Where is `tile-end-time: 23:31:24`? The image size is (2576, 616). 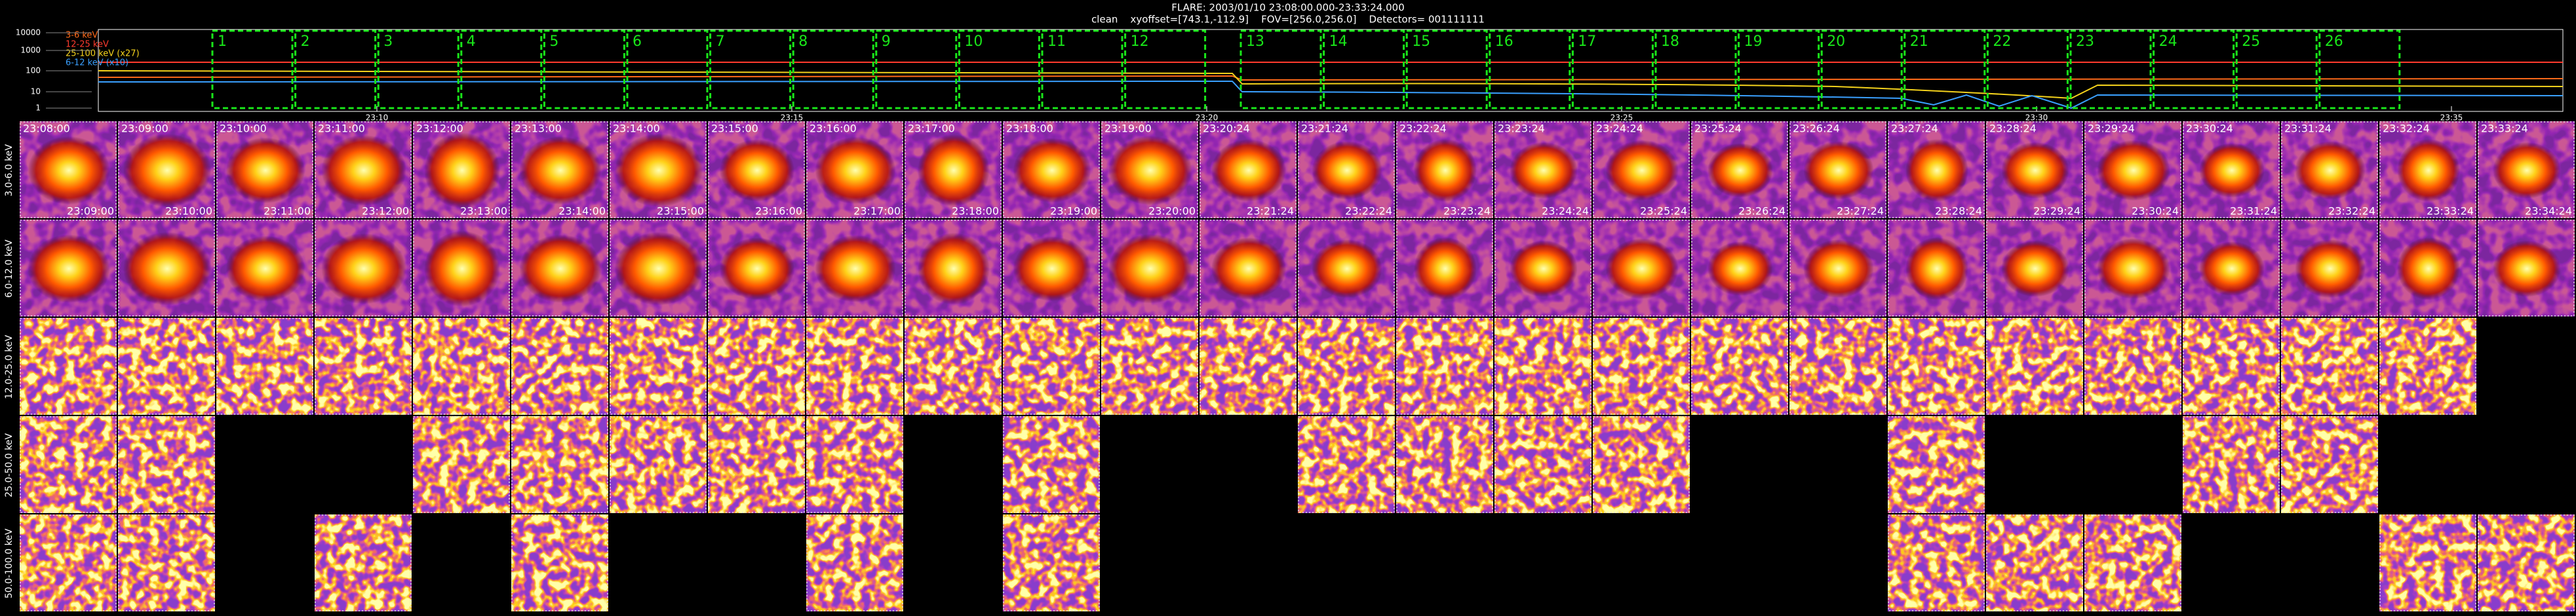 tile-end-time: 23:31:24 is located at coordinates (2253, 211).